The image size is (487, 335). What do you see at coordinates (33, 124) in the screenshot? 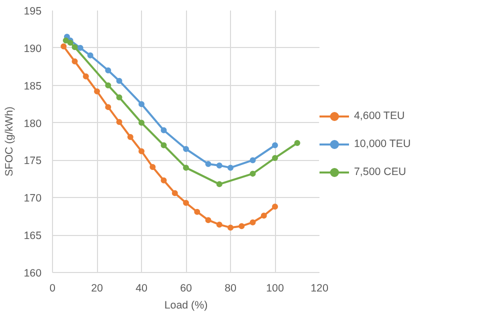
I see `y-tick-label: 180` at bounding box center [33, 124].